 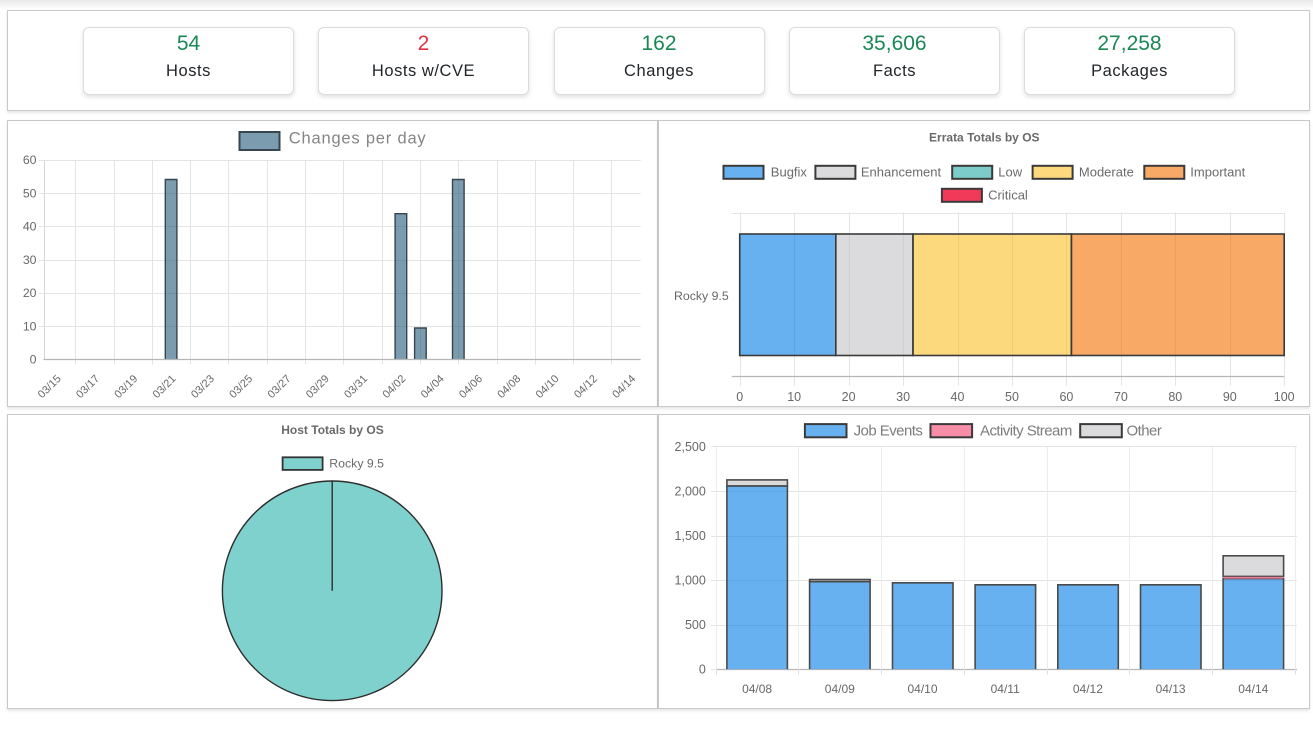 What do you see at coordinates (1230, 397) in the screenshot?
I see `svg-text: 90` at bounding box center [1230, 397].